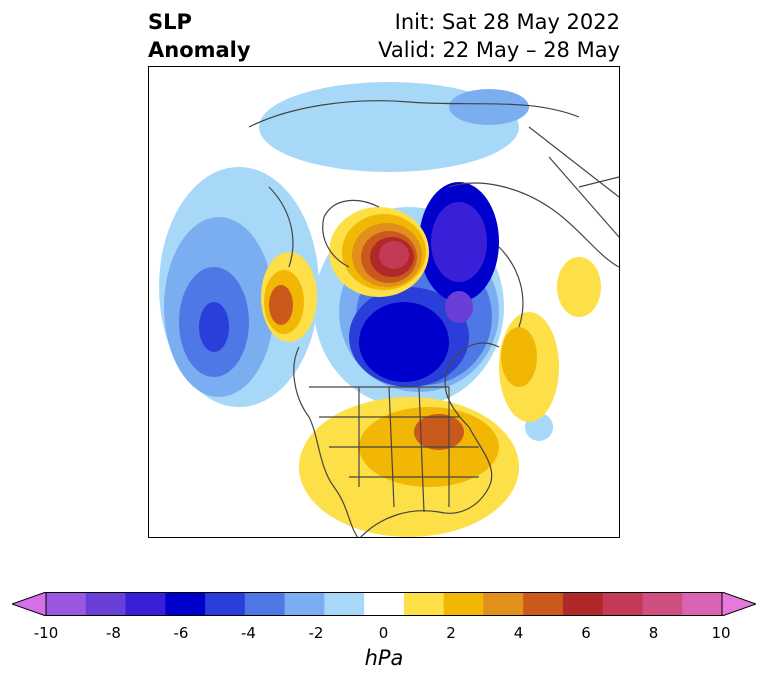 This screenshot has height=684, width=768. Describe the element at coordinates (316, 633) in the screenshot. I see `colorbar-tick-label: -2` at that location.